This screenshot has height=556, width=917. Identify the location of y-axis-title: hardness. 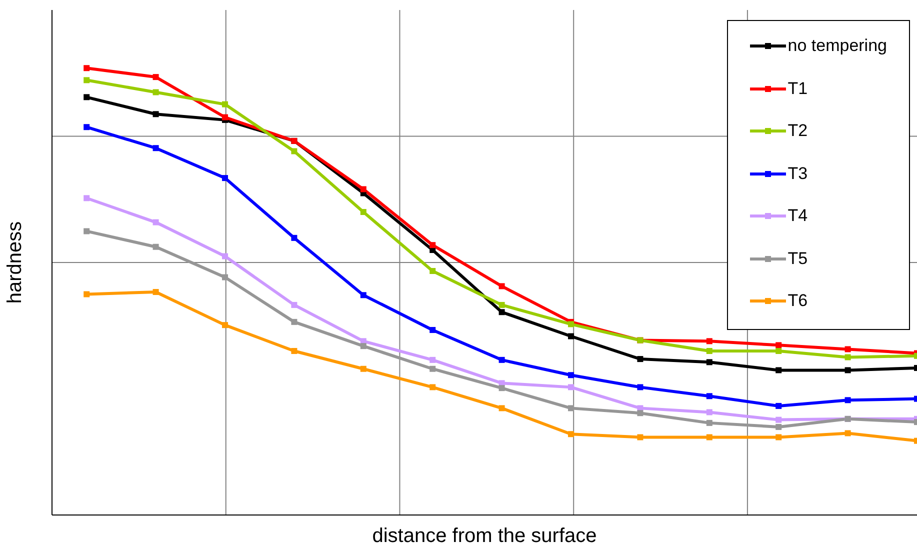
(15, 262).